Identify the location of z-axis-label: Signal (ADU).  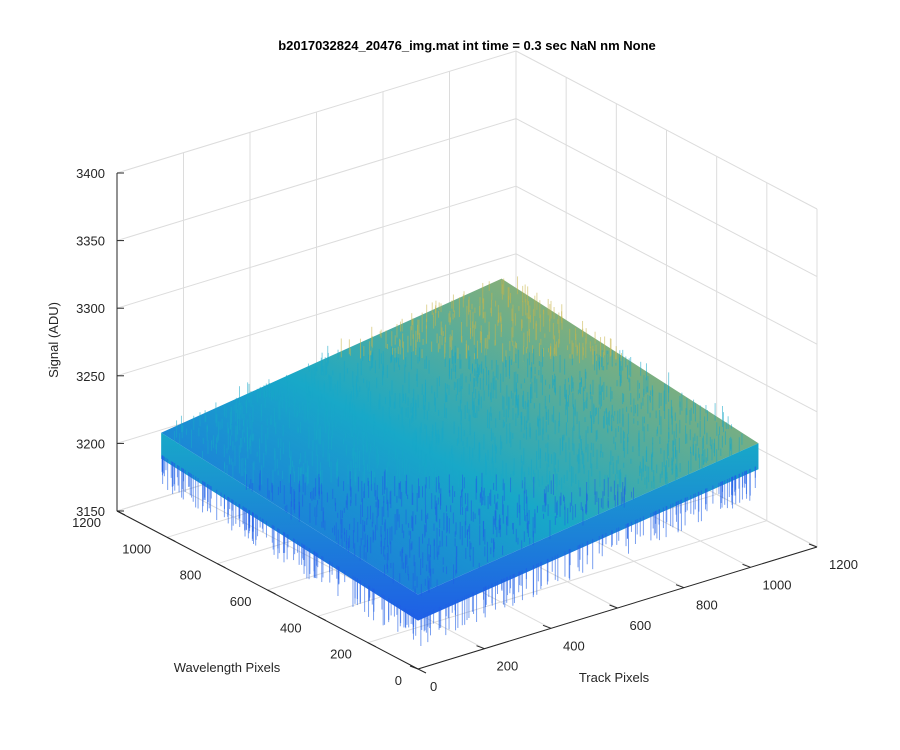
(53, 340).